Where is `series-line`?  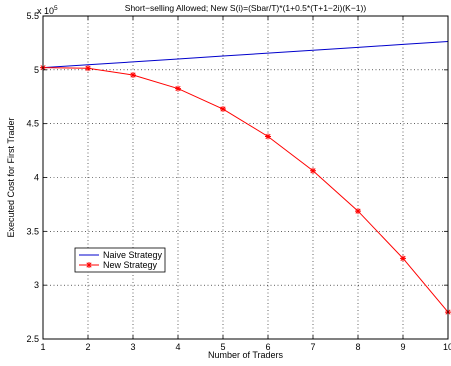 series-line is located at coordinates (245, 55).